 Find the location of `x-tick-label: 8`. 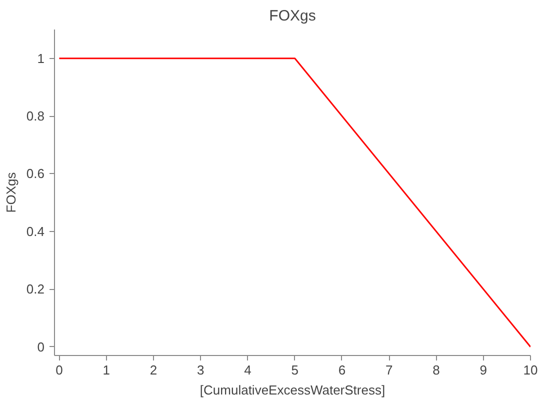

x-tick-label: 8 is located at coordinates (436, 370).